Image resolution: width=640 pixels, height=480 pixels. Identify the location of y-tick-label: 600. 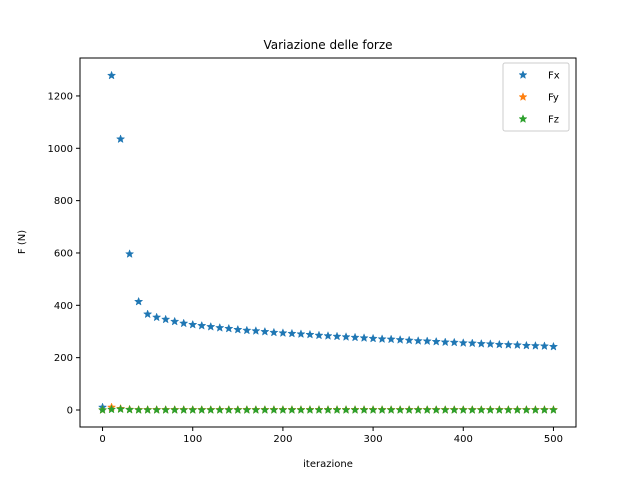
(63, 253).